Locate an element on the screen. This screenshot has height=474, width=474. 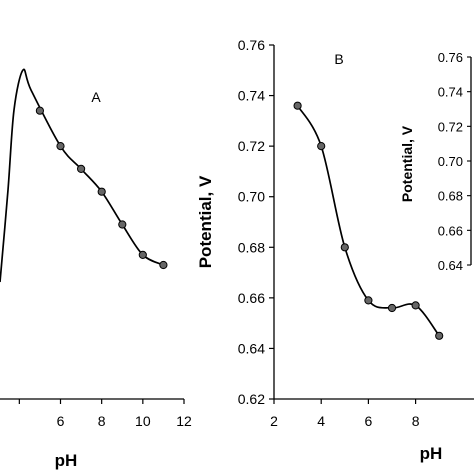
panel-b-inset-y-tick-label: 0.64 is located at coordinates (450, 265).